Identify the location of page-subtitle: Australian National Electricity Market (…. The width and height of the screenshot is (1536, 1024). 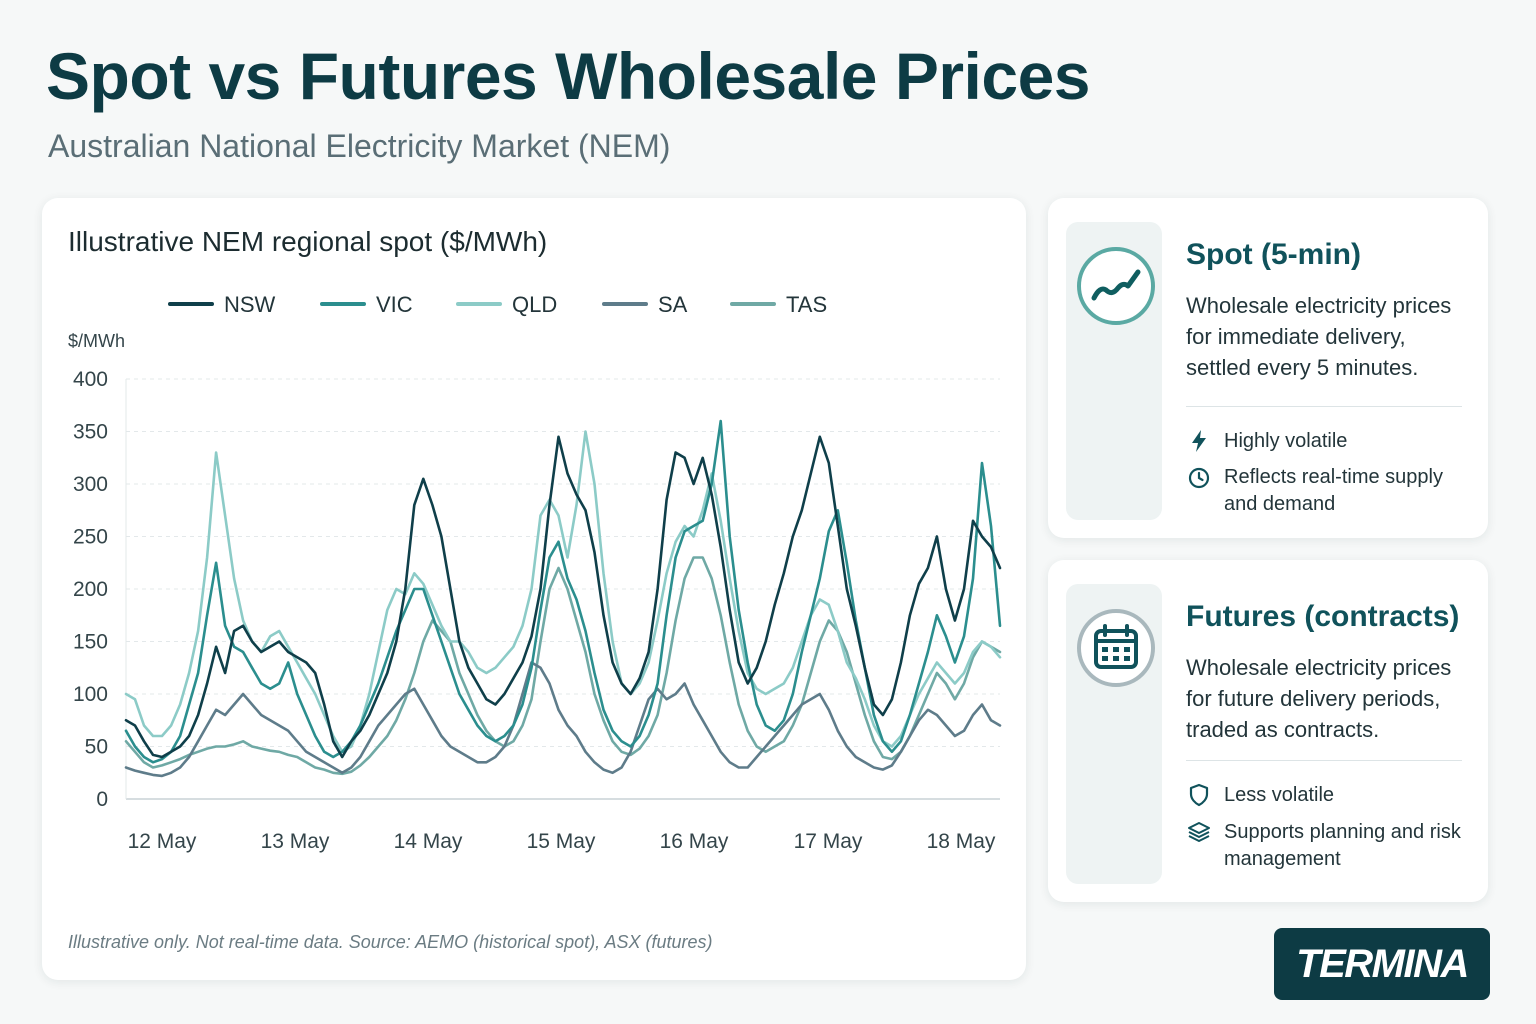
(359, 146).